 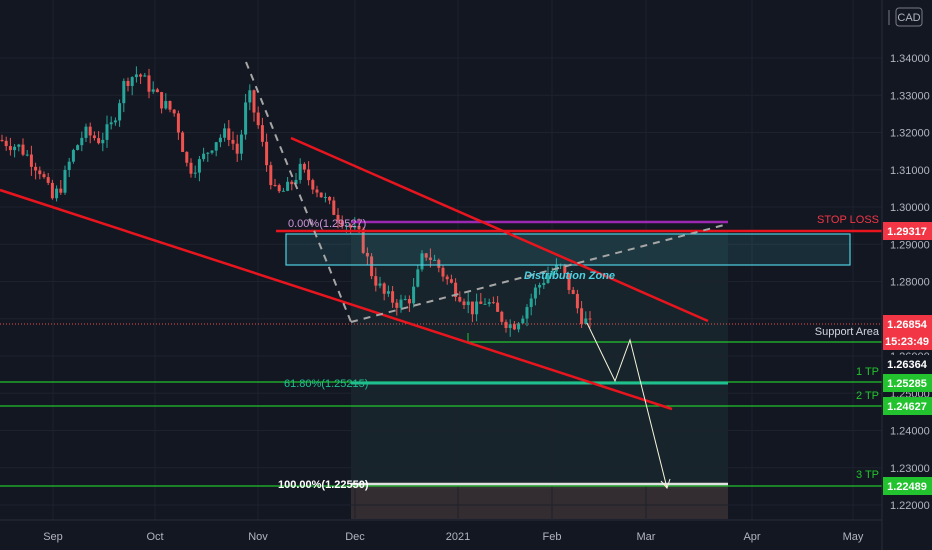 I want to click on currency-badge, so click(x=909, y=17).